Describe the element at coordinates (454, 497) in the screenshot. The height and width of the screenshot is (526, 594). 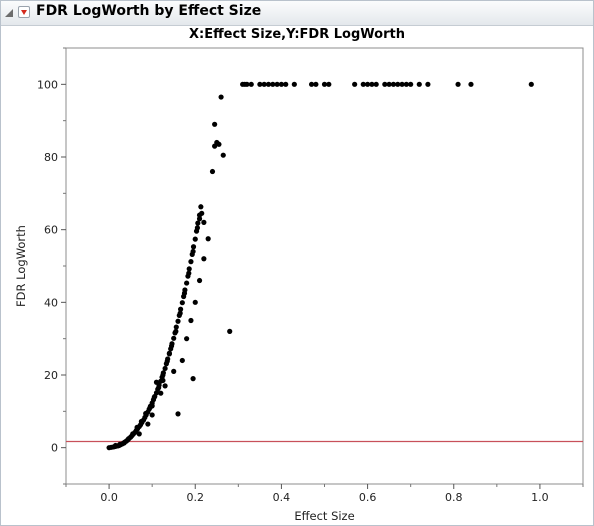
I see `x-tick-label: 0.8` at that location.